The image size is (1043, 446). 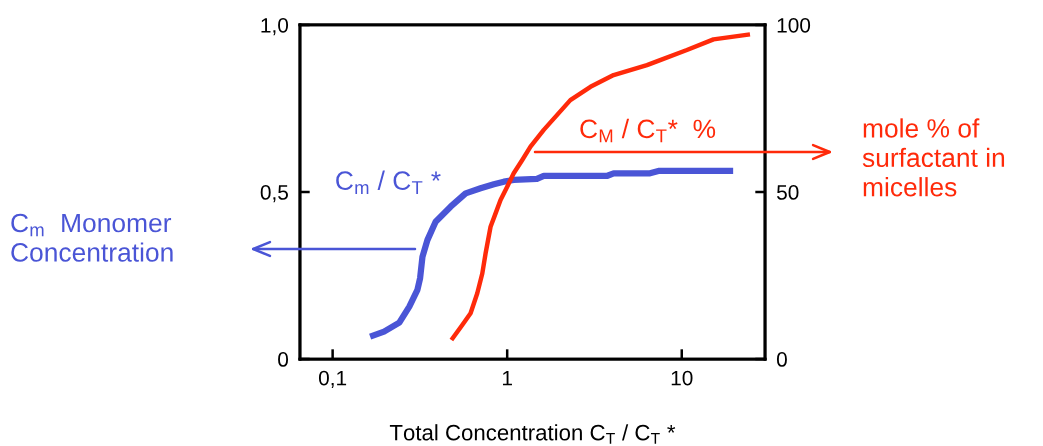 What do you see at coordinates (332, 379) in the screenshot?
I see `x-tick-label: 0,1` at bounding box center [332, 379].